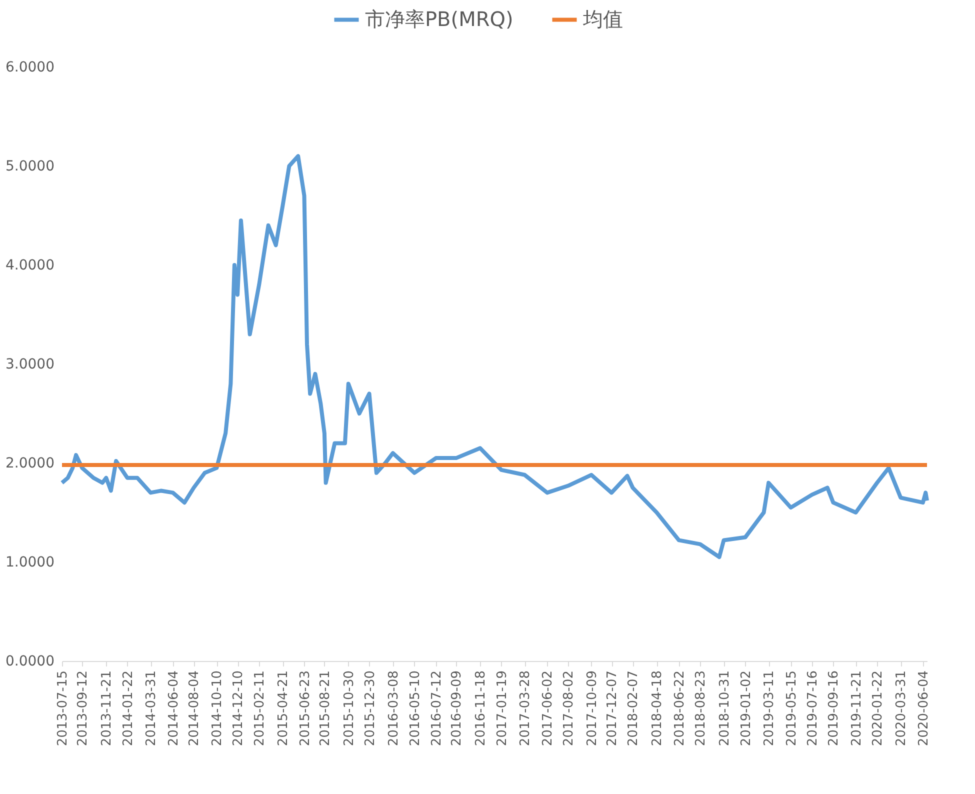 The width and height of the screenshot is (975, 794). What do you see at coordinates (30, 662) in the screenshot?
I see `y-tick-label: 0.0000` at bounding box center [30, 662].